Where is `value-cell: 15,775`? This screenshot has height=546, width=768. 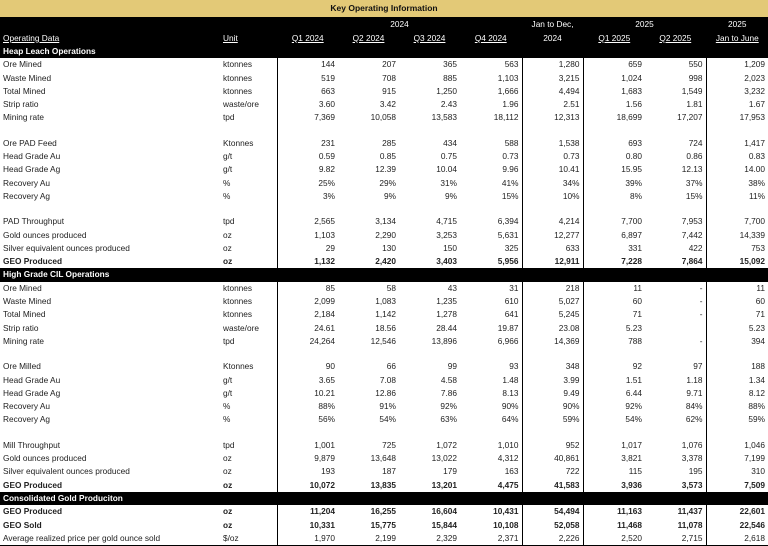
value-cell: 15,775 is located at coordinates (383, 524).